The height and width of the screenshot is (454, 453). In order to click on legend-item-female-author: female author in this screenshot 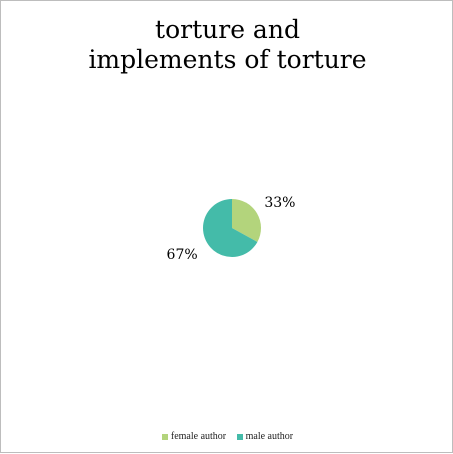, I will do `click(194, 436)`.